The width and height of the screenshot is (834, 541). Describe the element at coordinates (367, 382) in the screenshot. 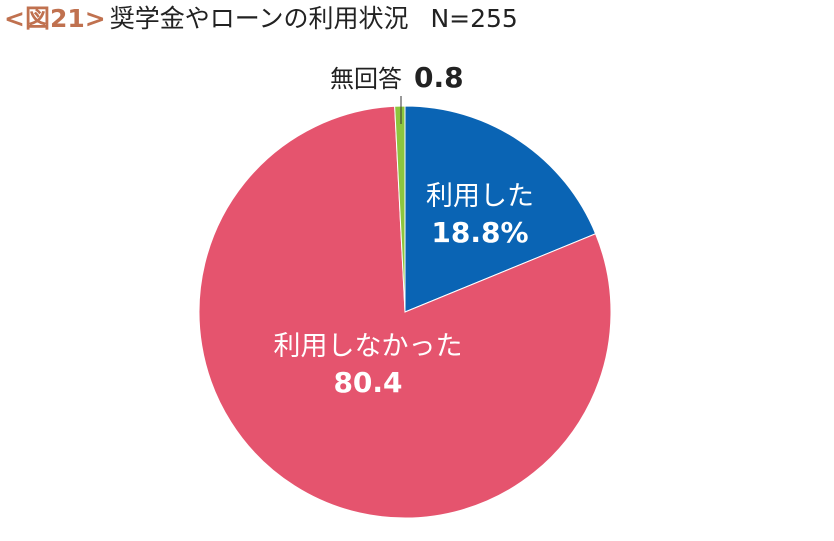

I see `slice-value-not-used: 80.4` at that location.